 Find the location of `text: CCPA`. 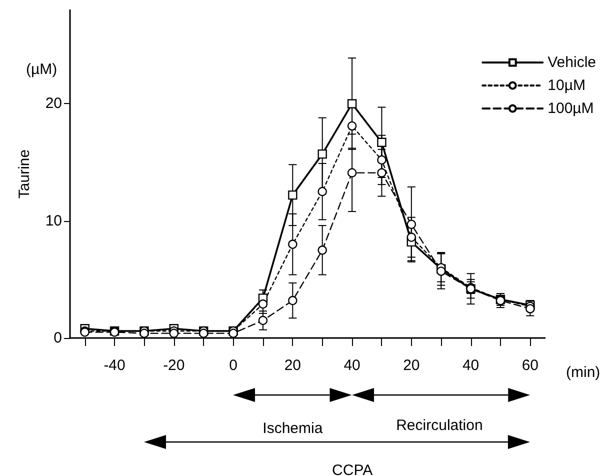

text: CCPA is located at coordinates (352, 469).